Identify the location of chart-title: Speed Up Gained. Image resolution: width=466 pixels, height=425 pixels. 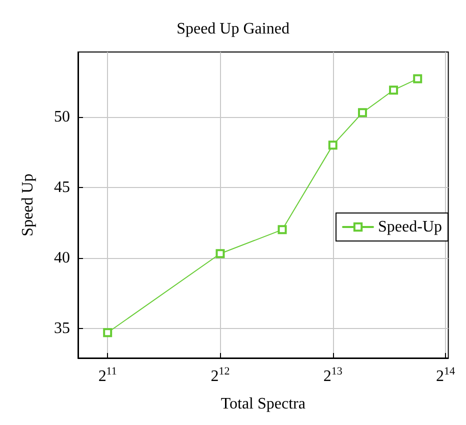
(233, 29).